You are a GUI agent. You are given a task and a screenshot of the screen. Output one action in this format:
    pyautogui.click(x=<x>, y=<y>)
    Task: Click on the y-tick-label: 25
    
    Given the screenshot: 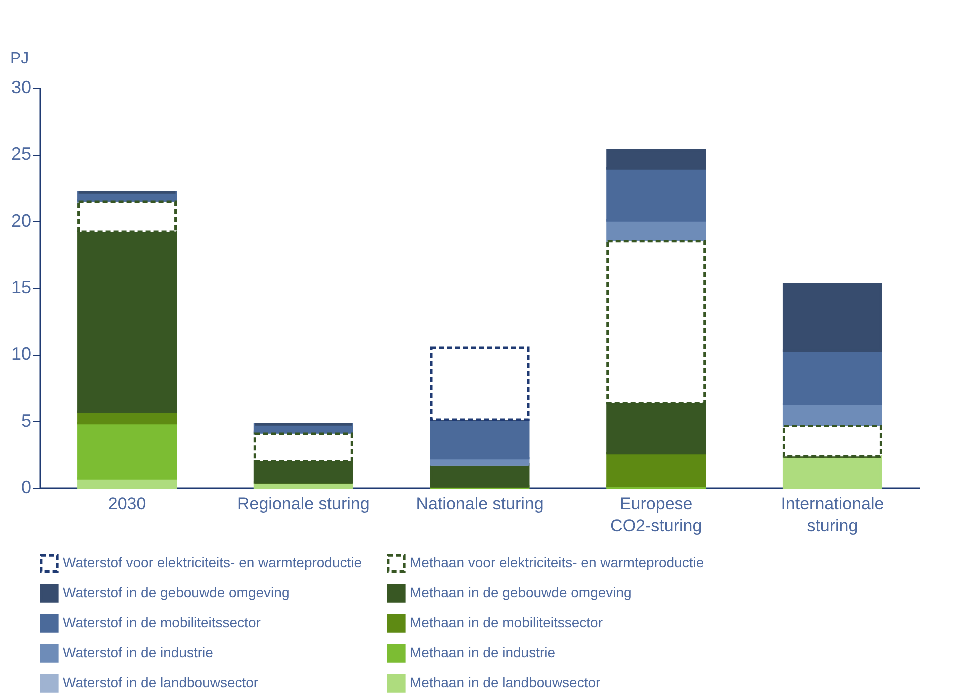 What is the action you would take?
    pyautogui.click(x=21, y=154)
    